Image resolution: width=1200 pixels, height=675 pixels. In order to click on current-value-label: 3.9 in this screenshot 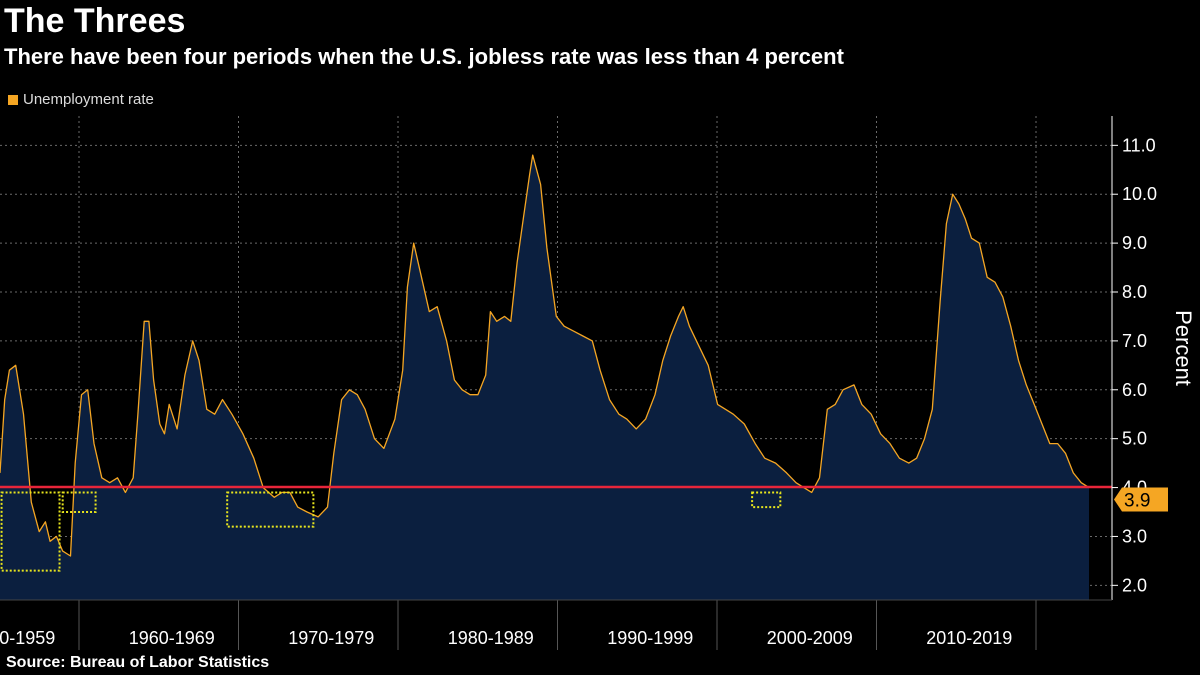, I will do `click(1137, 500)`.